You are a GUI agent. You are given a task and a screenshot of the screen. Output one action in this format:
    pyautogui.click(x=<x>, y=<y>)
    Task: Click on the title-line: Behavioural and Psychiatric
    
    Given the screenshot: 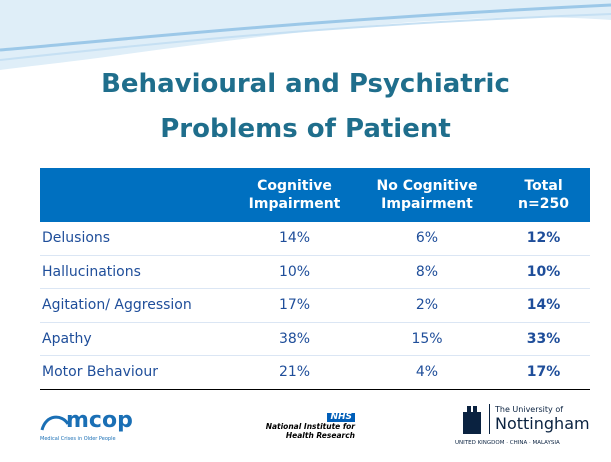 What is the action you would take?
    pyautogui.click(x=305, y=84)
    